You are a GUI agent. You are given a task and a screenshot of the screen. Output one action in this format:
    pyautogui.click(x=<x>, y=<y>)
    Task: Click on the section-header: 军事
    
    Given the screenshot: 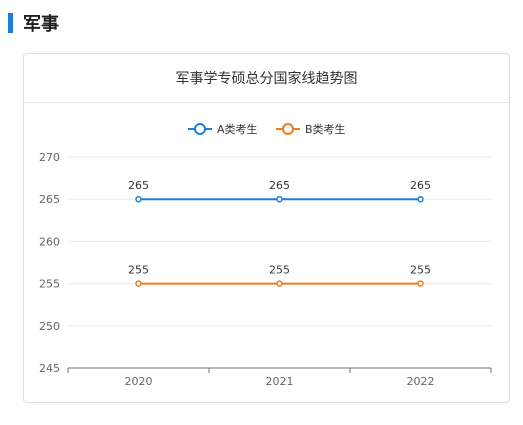 What is the action you would take?
    pyautogui.click(x=33, y=23)
    